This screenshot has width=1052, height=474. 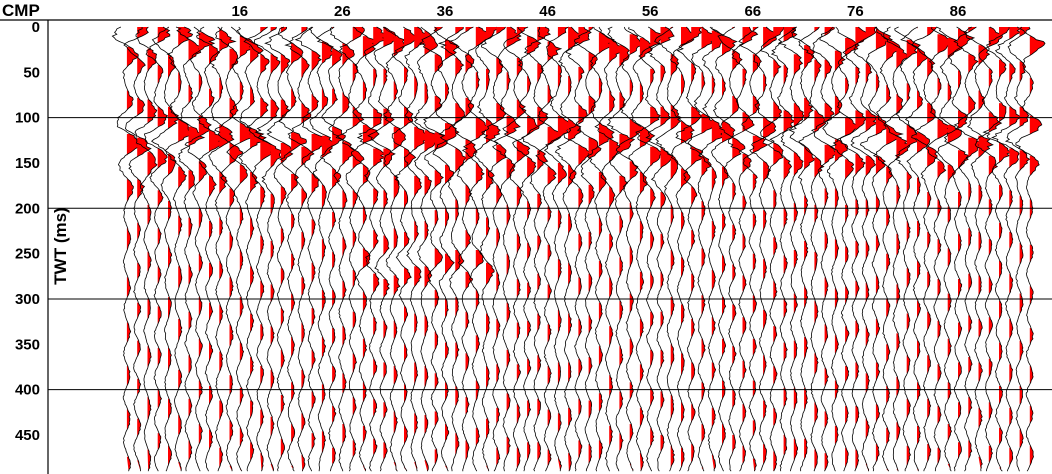 I want to click on y-tick-label: 350, so click(x=27, y=344).